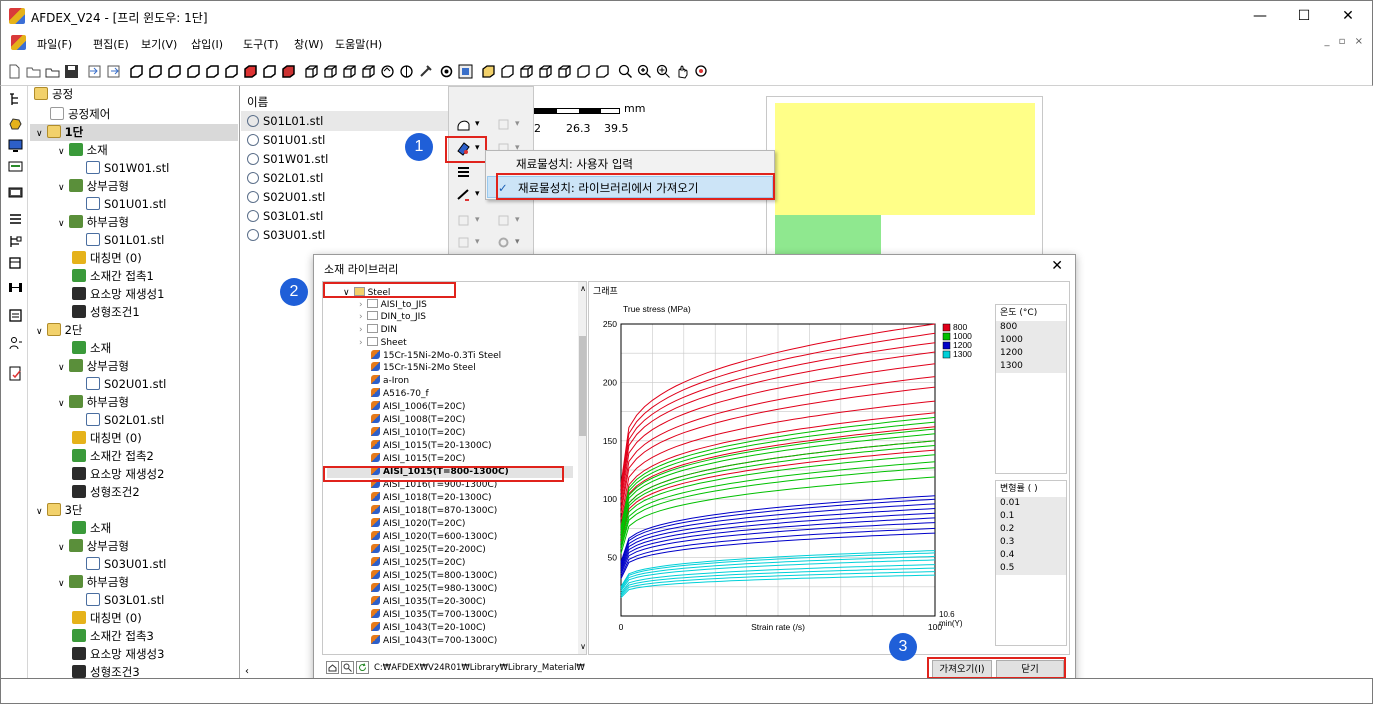  Describe the element at coordinates (1031, 568) in the screenshot. I see `strain-list-item: 0.5` at that location.